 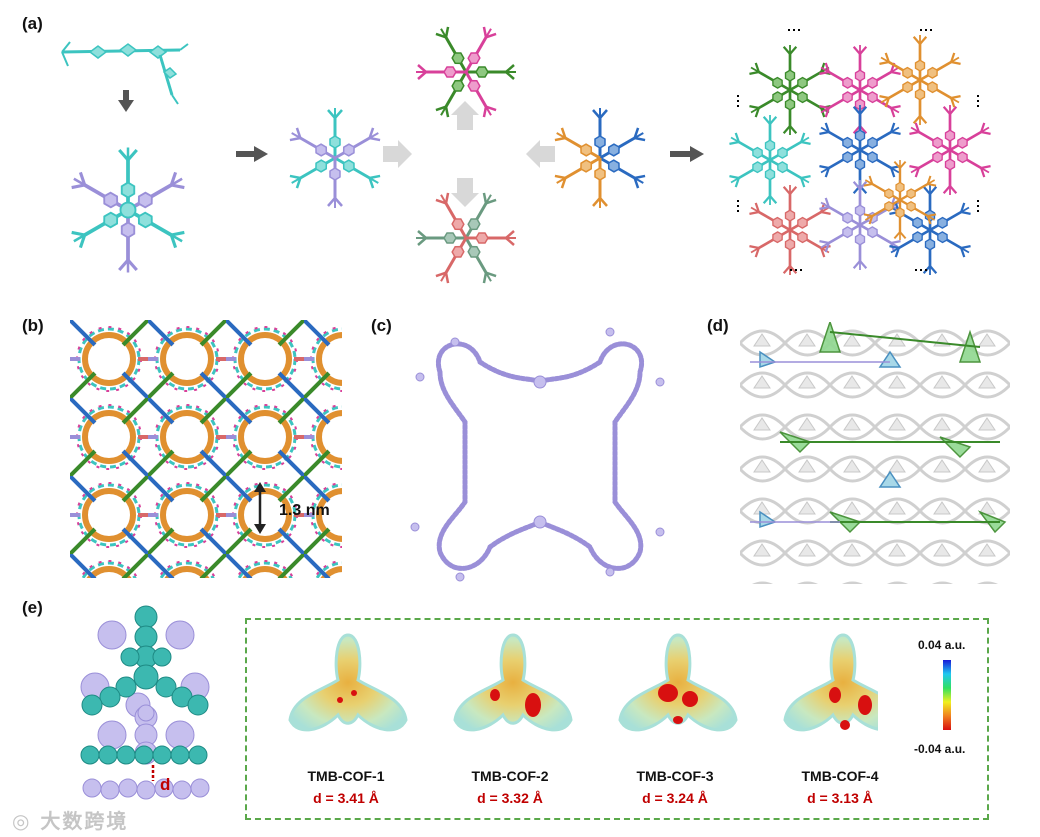 What do you see at coordinates (145, 685) in the screenshot?
I see `space-filling-top-view` at bounding box center [145, 685].